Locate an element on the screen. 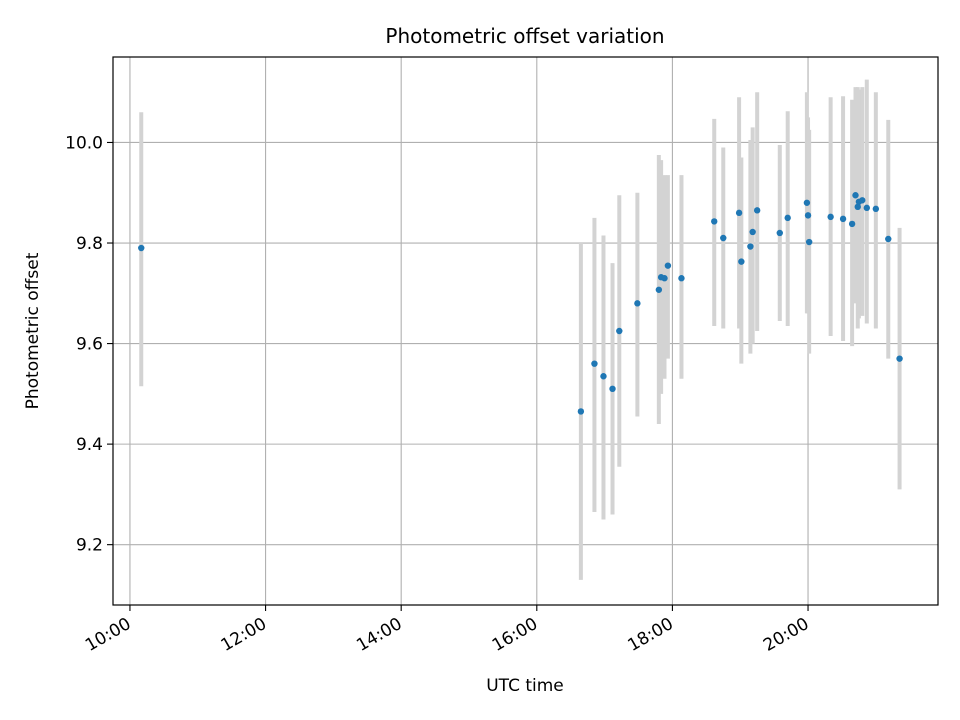  chart-title: Photometric offset variation is located at coordinates (524, 36).